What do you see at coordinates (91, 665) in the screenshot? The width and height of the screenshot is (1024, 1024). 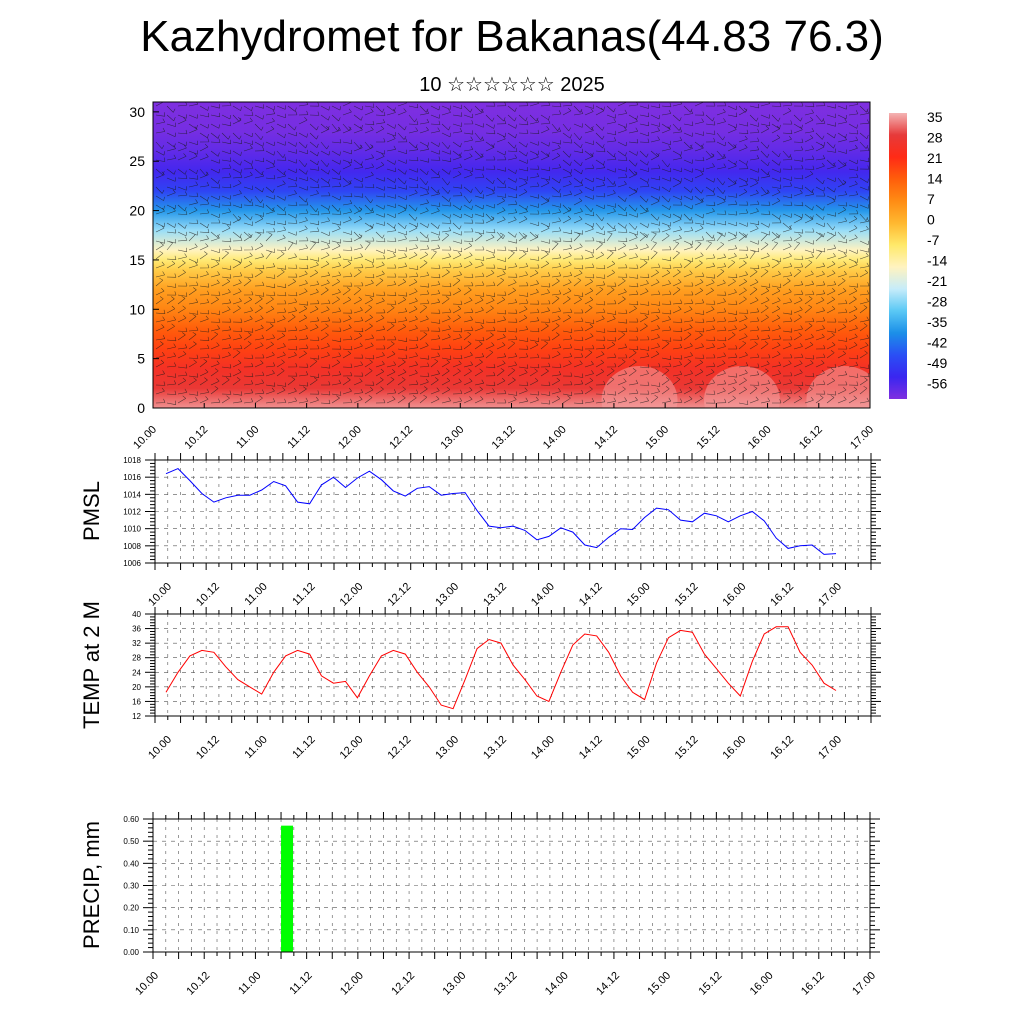 I see `temp-y-label: TEMP at 2 M` at bounding box center [91, 665].